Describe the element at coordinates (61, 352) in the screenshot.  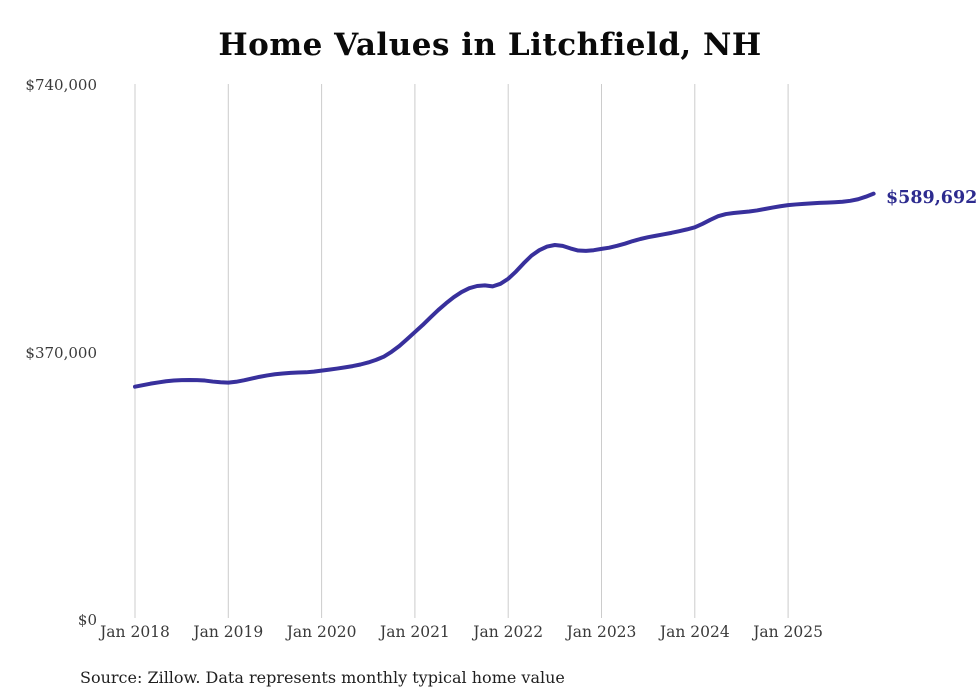
I see `y-tick-label: $370,000` at that location.